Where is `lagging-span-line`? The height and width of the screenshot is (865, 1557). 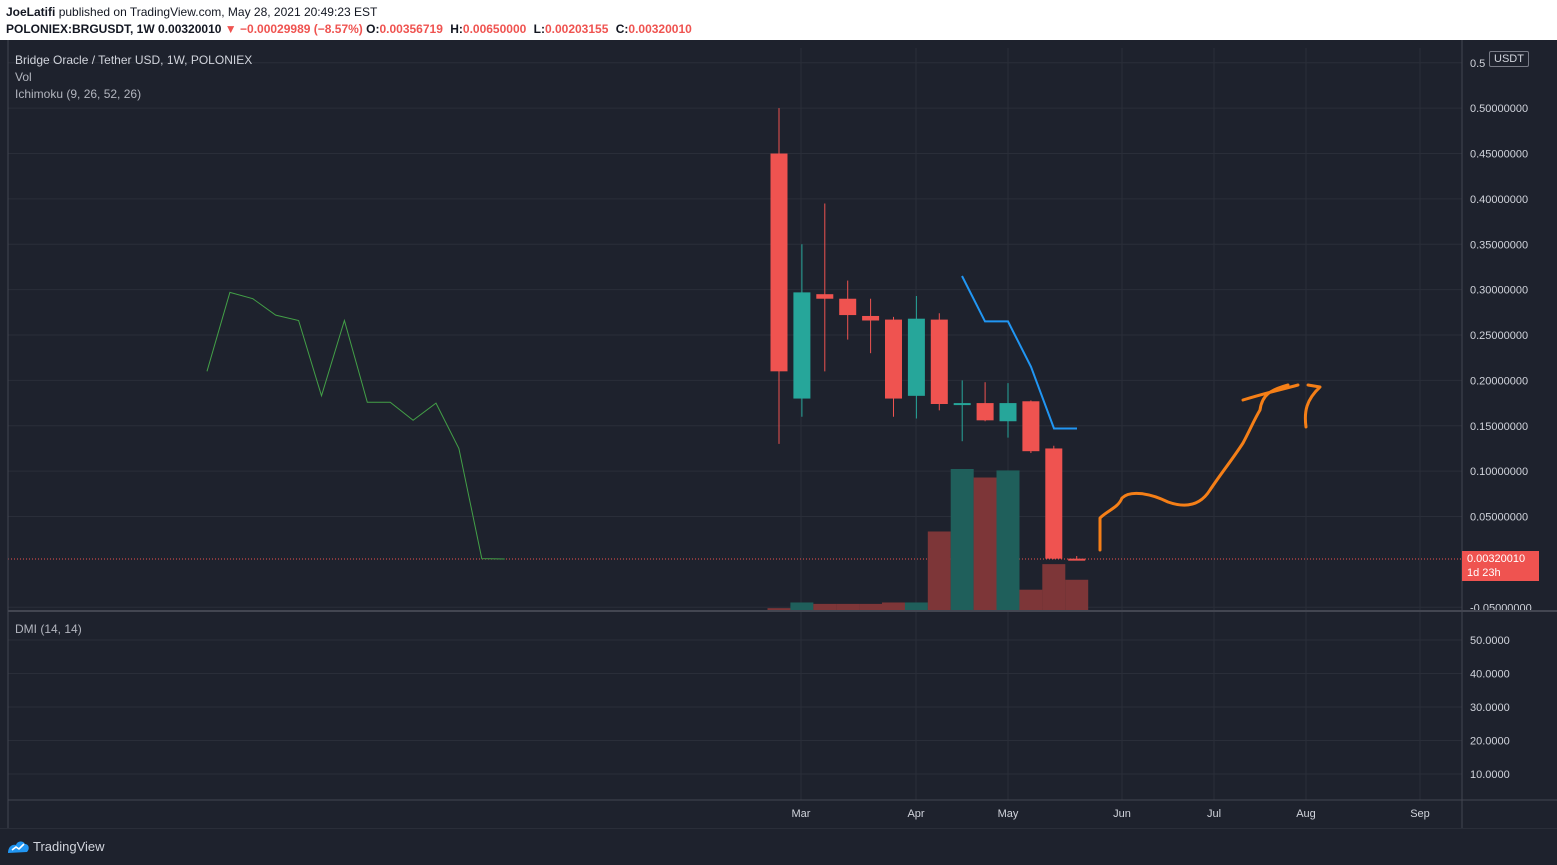
lagging-span-line is located at coordinates (355, 425).